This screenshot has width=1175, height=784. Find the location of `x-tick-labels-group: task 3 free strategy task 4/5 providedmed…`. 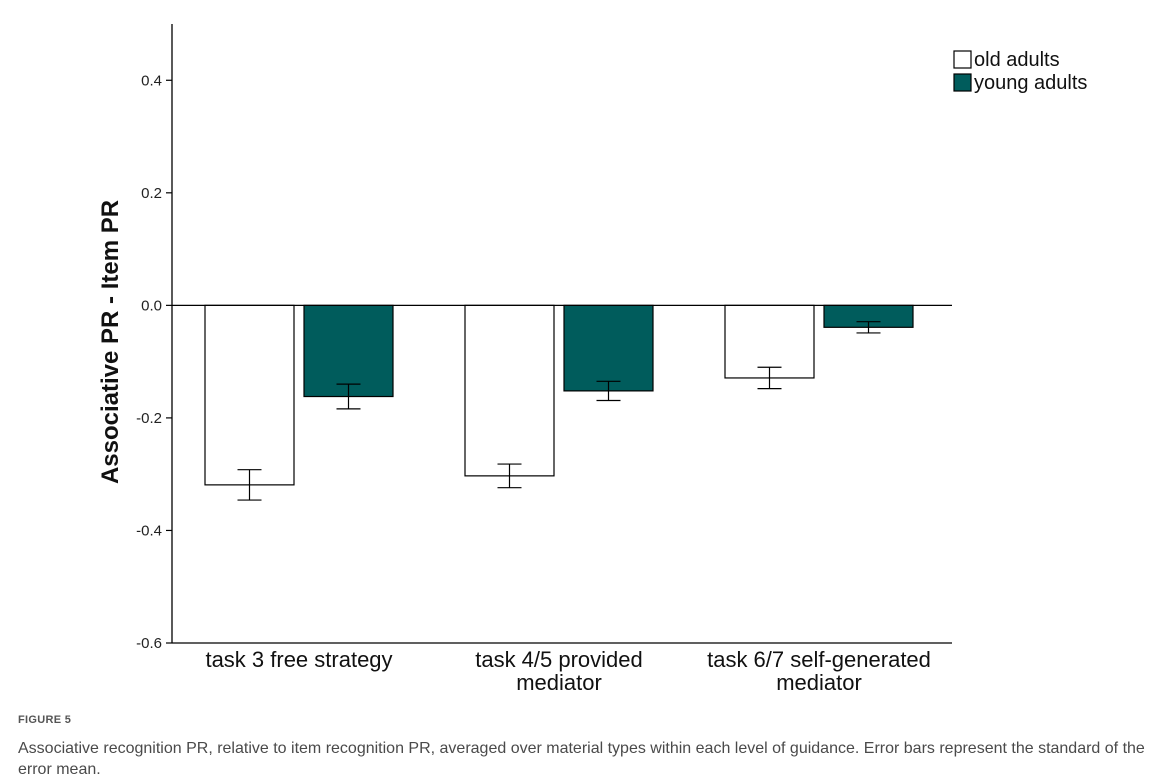

x-tick-labels-group: task 3 free strategy task 4/5 providedmed… is located at coordinates (567, 671).